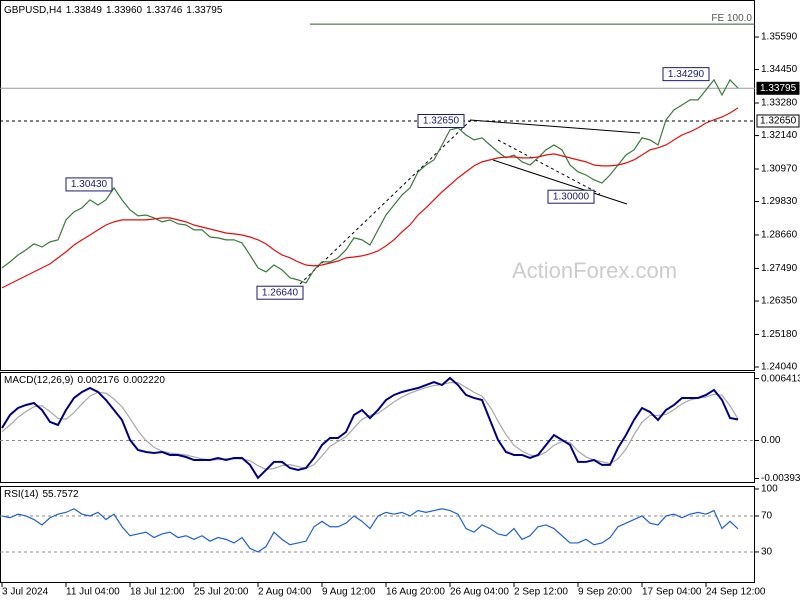  Describe the element at coordinates (21, 494) in the screenshot. I see `header-field: RSI(14)` at that location.